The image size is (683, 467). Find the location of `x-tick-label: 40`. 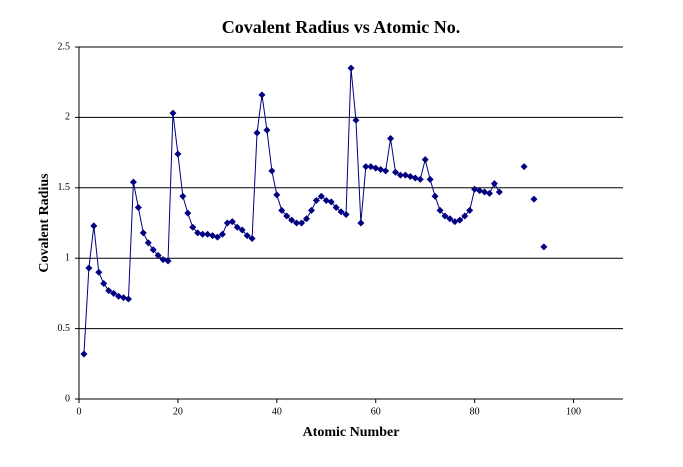

x-tick-label: 40 is located at coordinates (277, 411).